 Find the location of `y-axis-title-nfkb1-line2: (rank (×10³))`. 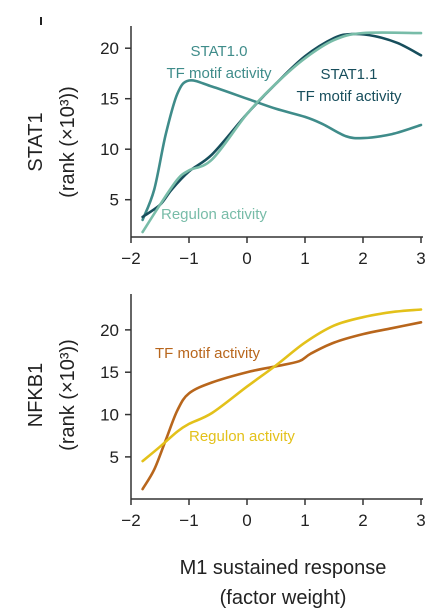

y-axis-title-nfkb1-line2: (rank (×10³)) is located at coordinates (68, 395).